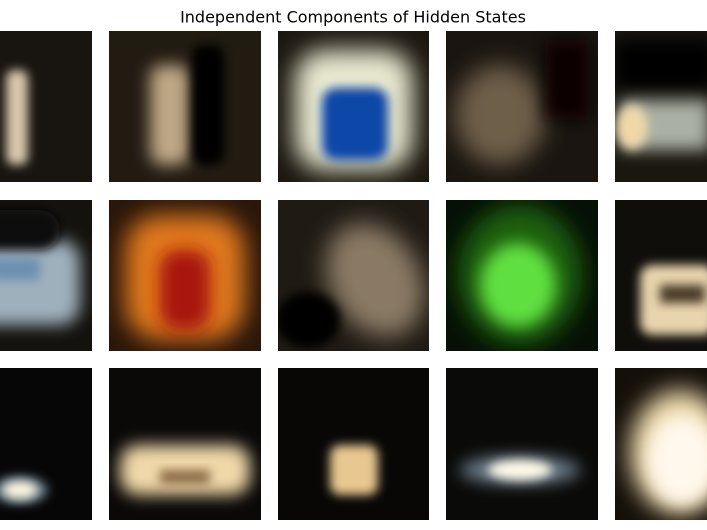 Image resolution: width=707 pixels, height=530 pixels. I want to click on figure-title: Independent Components of Hidden States, so click(353, 17).